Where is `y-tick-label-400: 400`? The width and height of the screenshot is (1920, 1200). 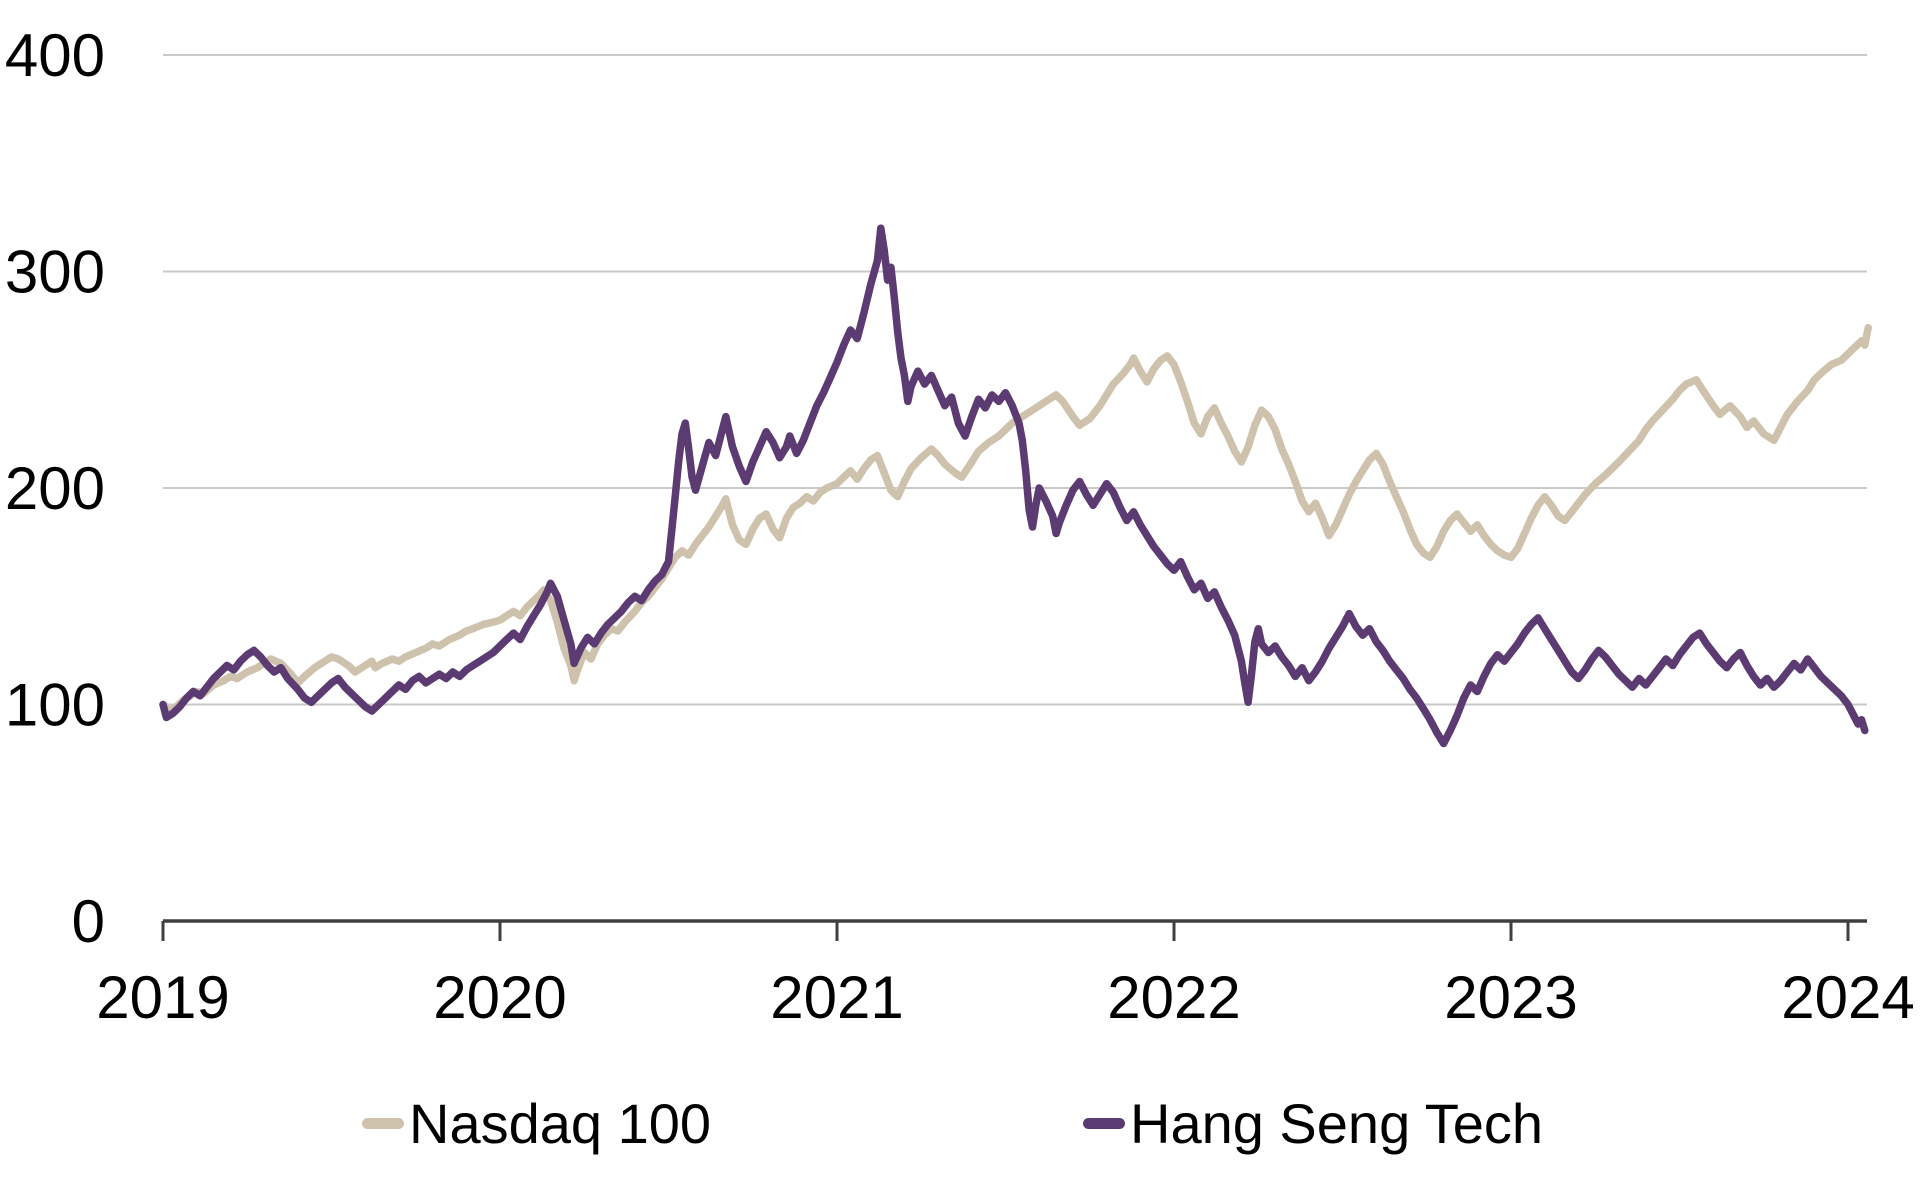
y-tick-label-400: 400 is located at coordinates (55, 55).